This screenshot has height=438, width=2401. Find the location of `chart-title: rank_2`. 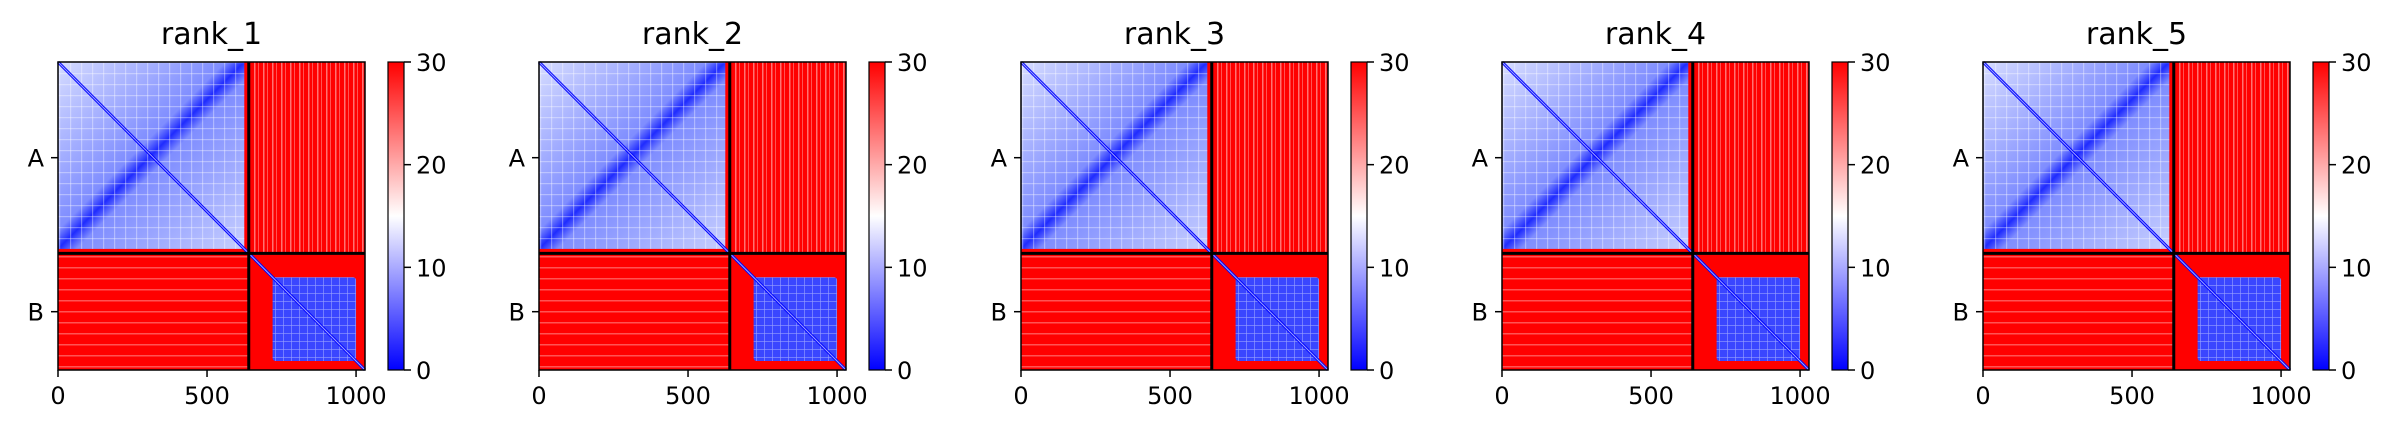

chart-title: rank_2 is located at coordinates (692, 34).